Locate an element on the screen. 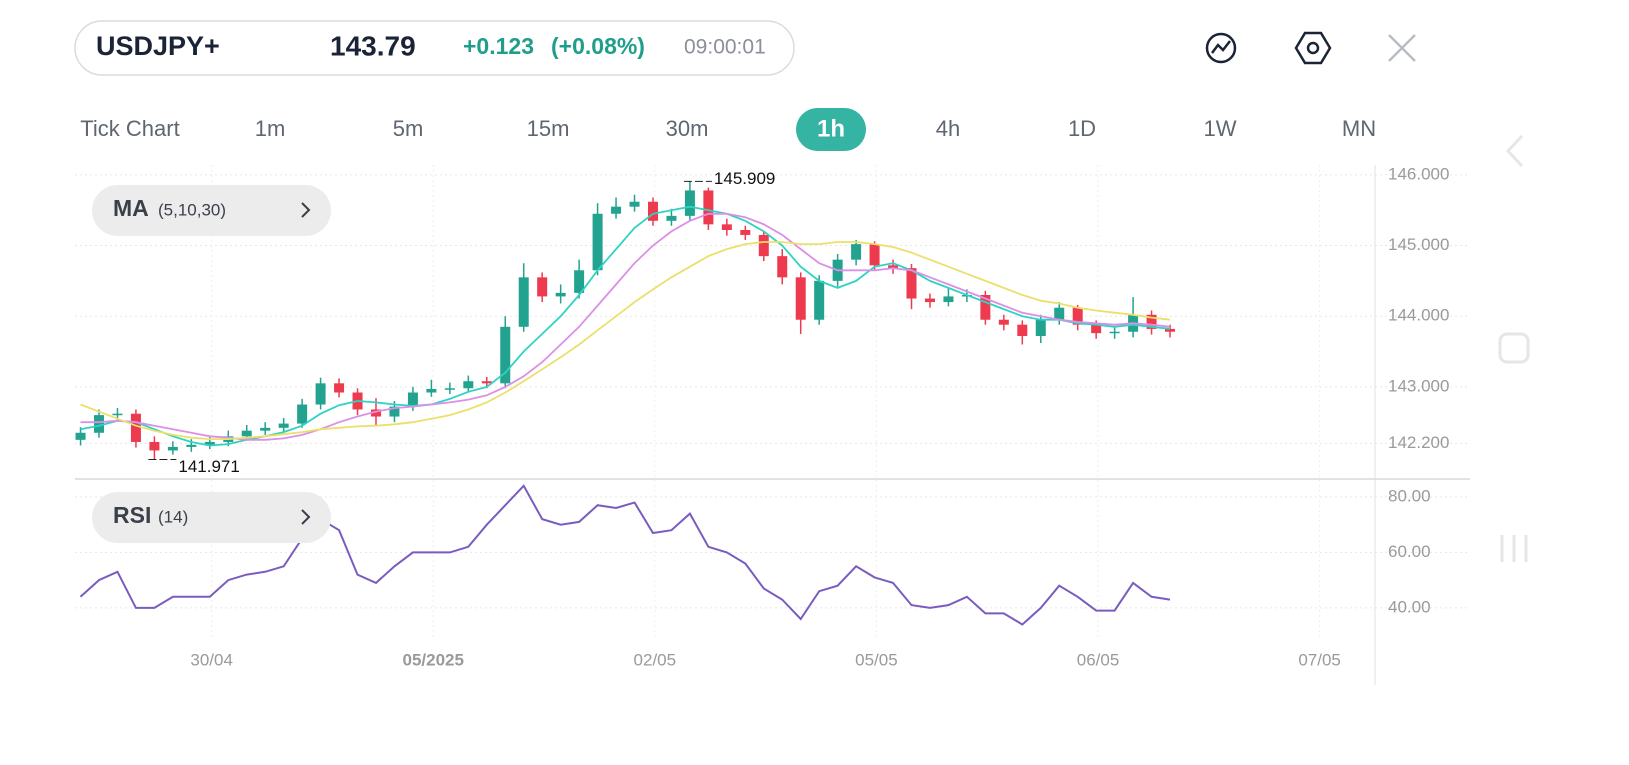 The width and height of the screenshot is (1629, 765). timeframe: 1D is located at coordinates (1082, 128).